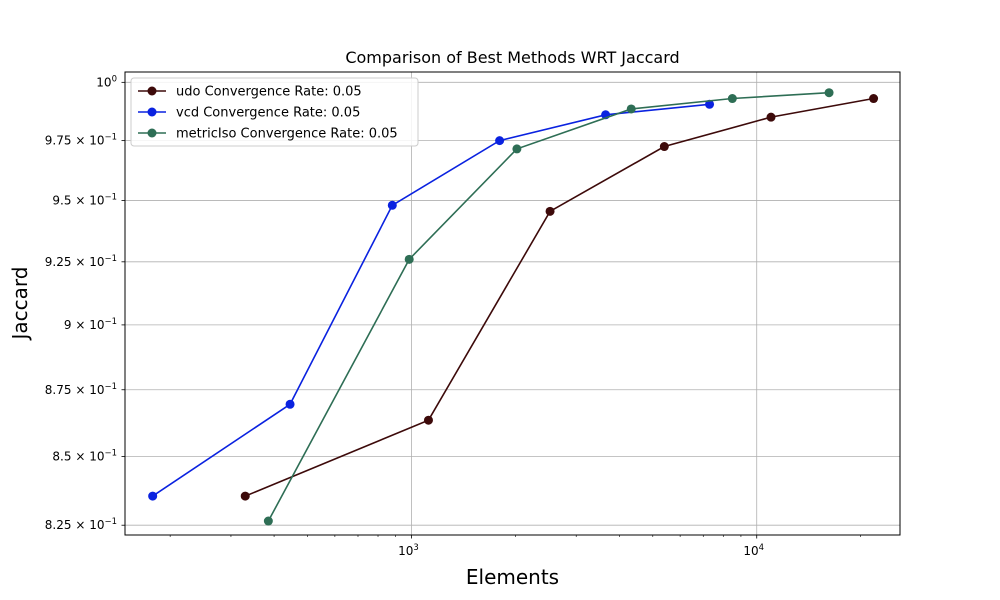  I want to click on legend-item: vcd Convergence Rate: 0.05, so click(249, 113).